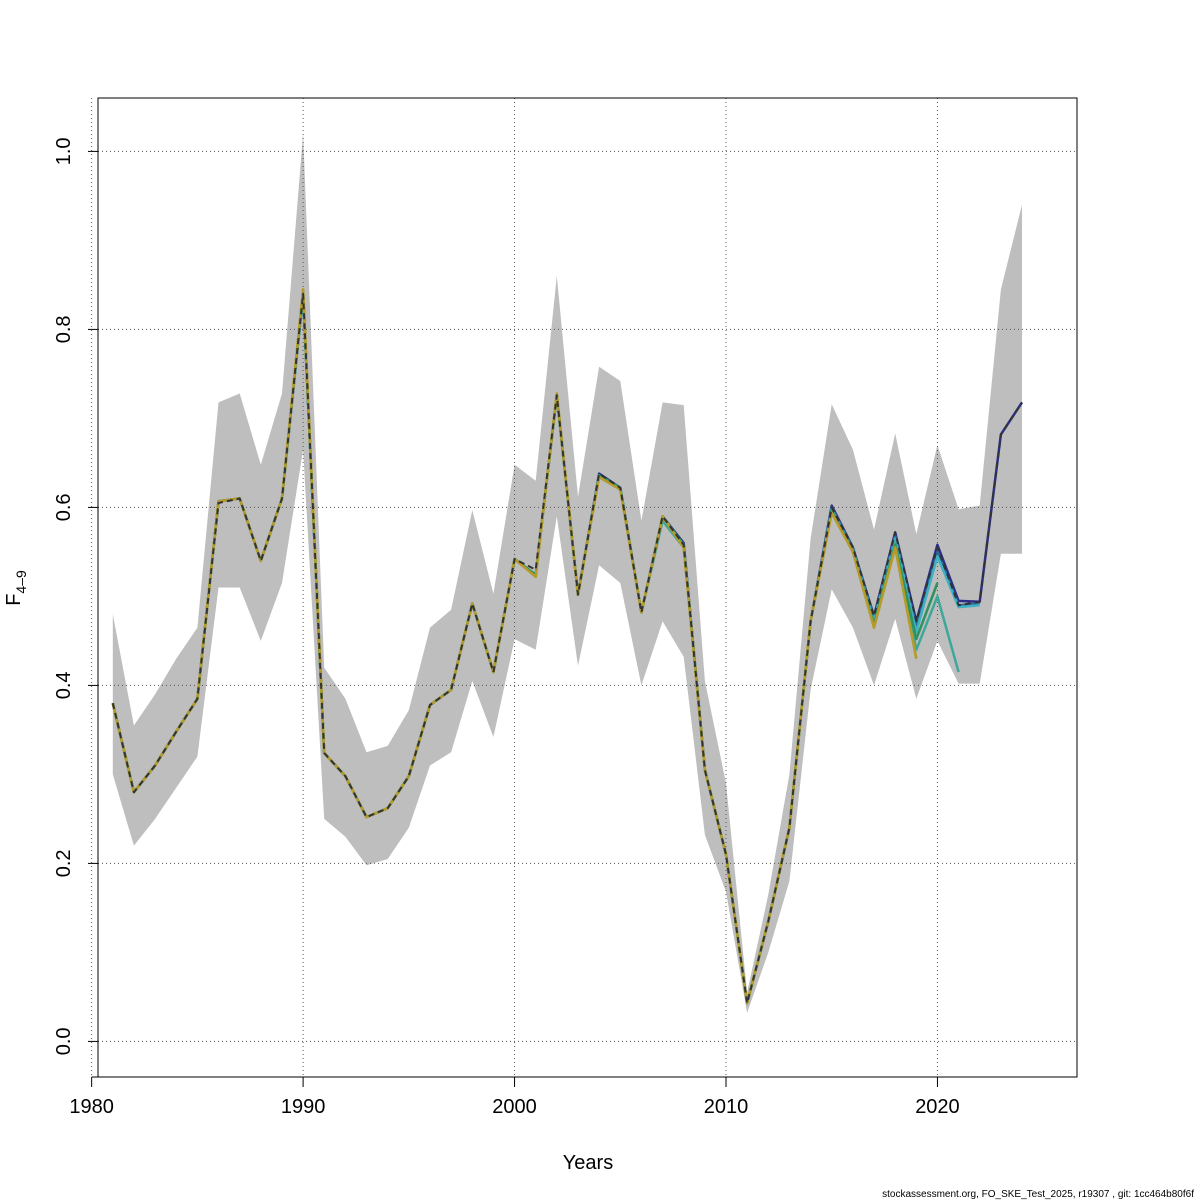 This screenshot has width=1200, height=1200. I want to click on y-tick-label: 0.0, so click(64, 1041).